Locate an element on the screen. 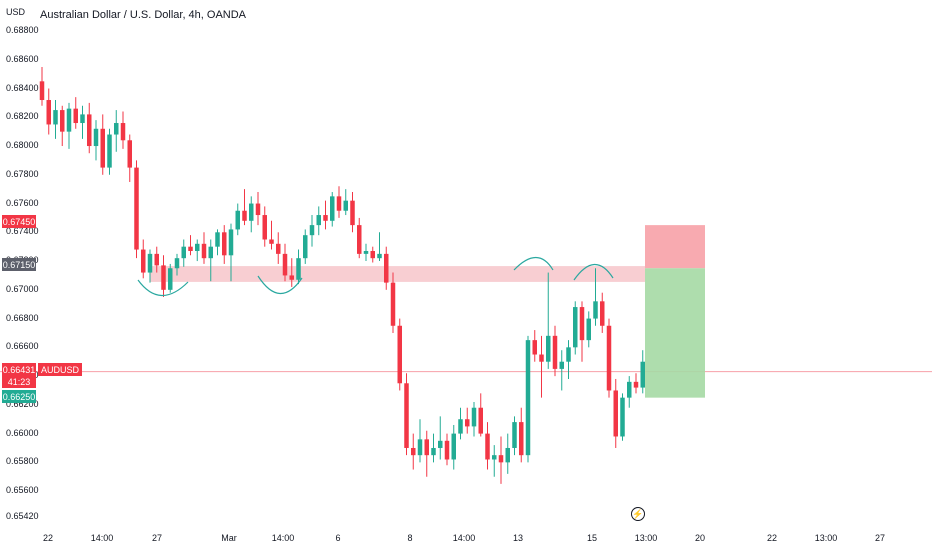 This screenshot has width=932, height=550. lightning-icon: ⚡ is located at coordinates (638, 514).